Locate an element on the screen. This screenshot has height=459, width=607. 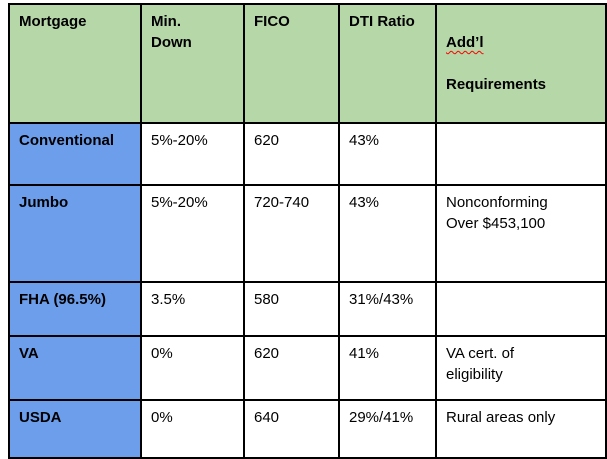
header-addl-requirements: Add’l Requirements is located at coordinates (521, 63).